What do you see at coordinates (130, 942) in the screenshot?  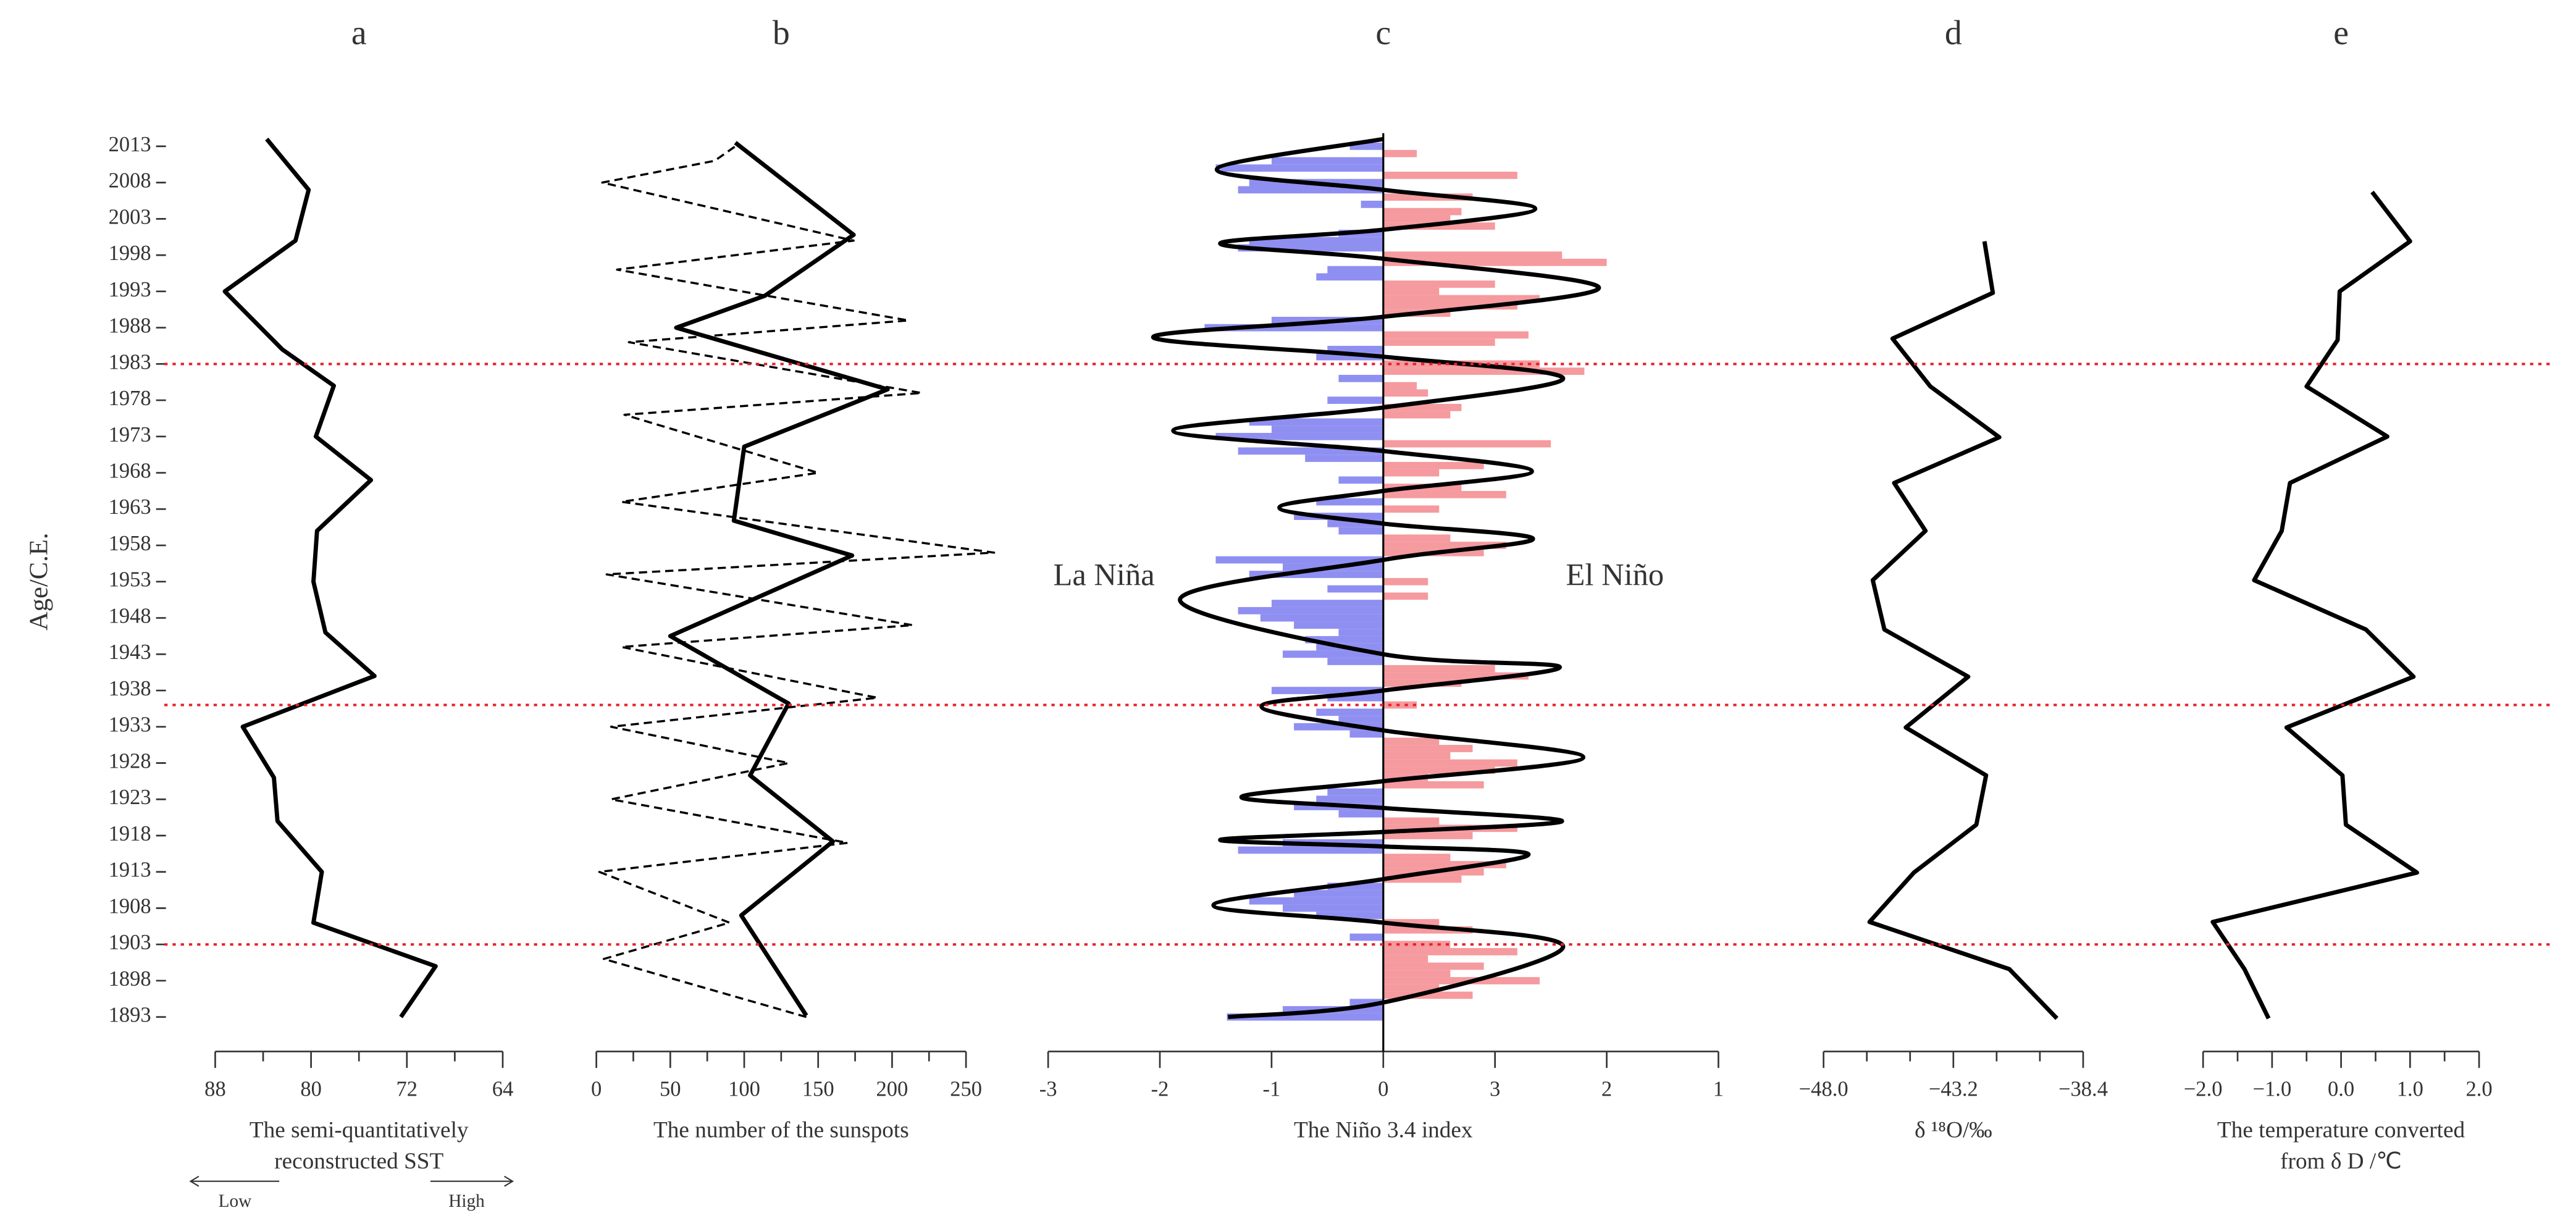 I see `y-tick-label: 1903` at bounding box center [130, 942].